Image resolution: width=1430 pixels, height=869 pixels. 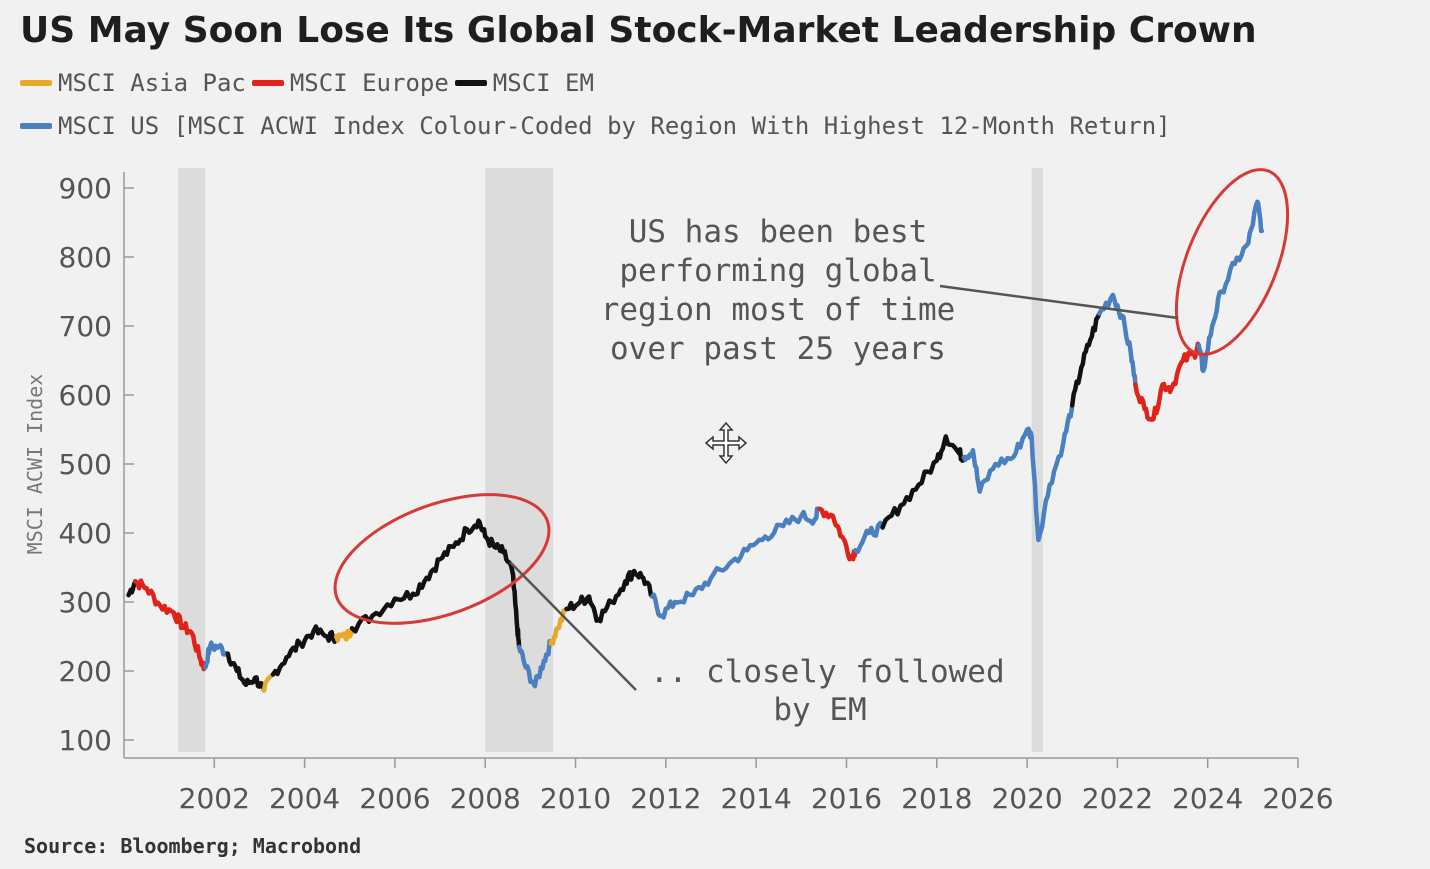 What do you see at coordinates (85, 326) in the screenshot?
I see `y-tick-label-6: 700` at bounding box center [85, 326].